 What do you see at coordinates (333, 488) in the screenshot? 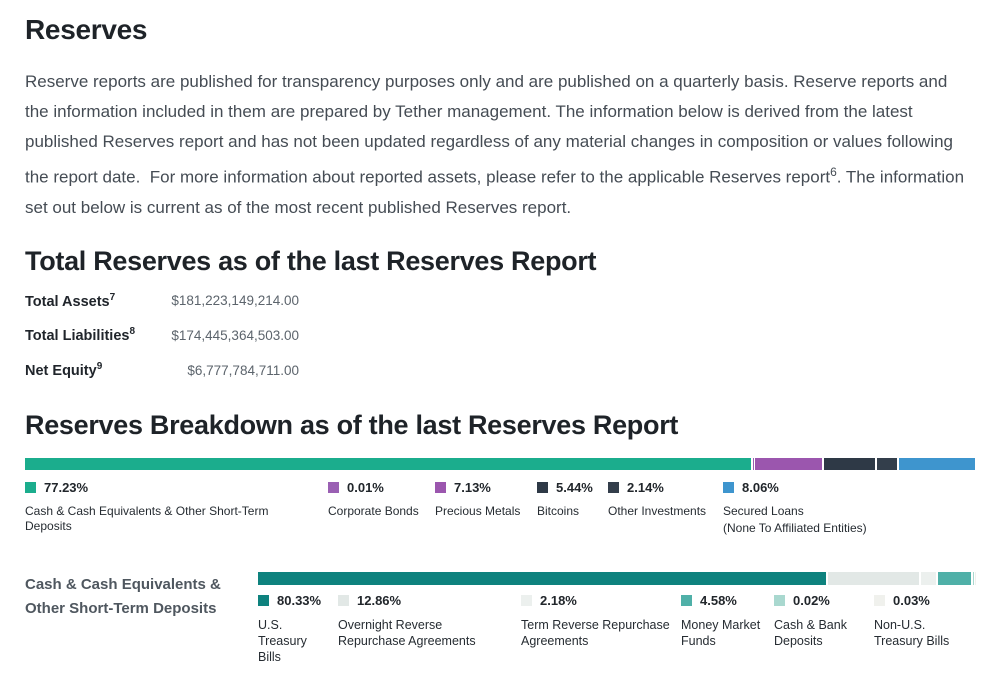
I see `legend-swatch-corporate-bonds` at bounding box center [333, 488].